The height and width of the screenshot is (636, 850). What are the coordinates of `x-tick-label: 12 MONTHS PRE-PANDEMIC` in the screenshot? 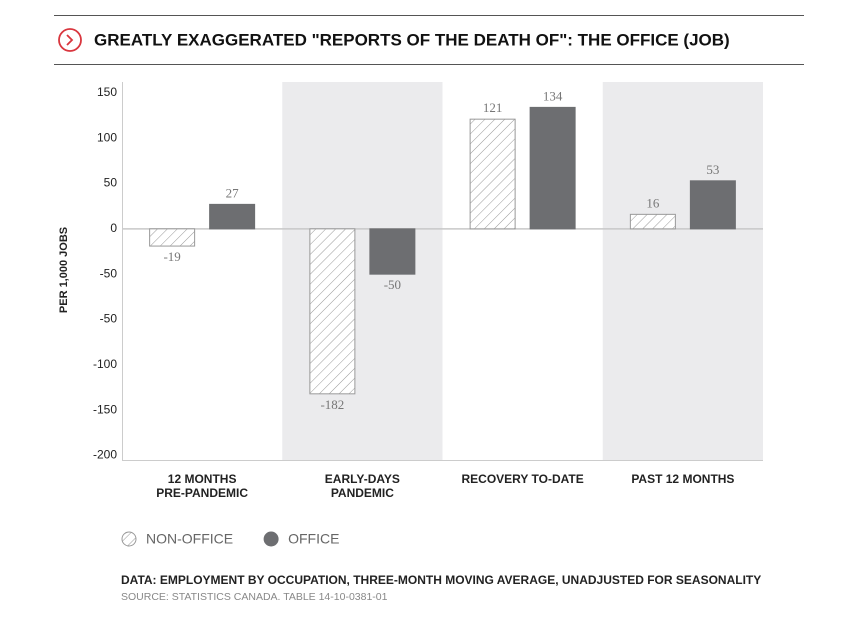 It's located at (202, 486).